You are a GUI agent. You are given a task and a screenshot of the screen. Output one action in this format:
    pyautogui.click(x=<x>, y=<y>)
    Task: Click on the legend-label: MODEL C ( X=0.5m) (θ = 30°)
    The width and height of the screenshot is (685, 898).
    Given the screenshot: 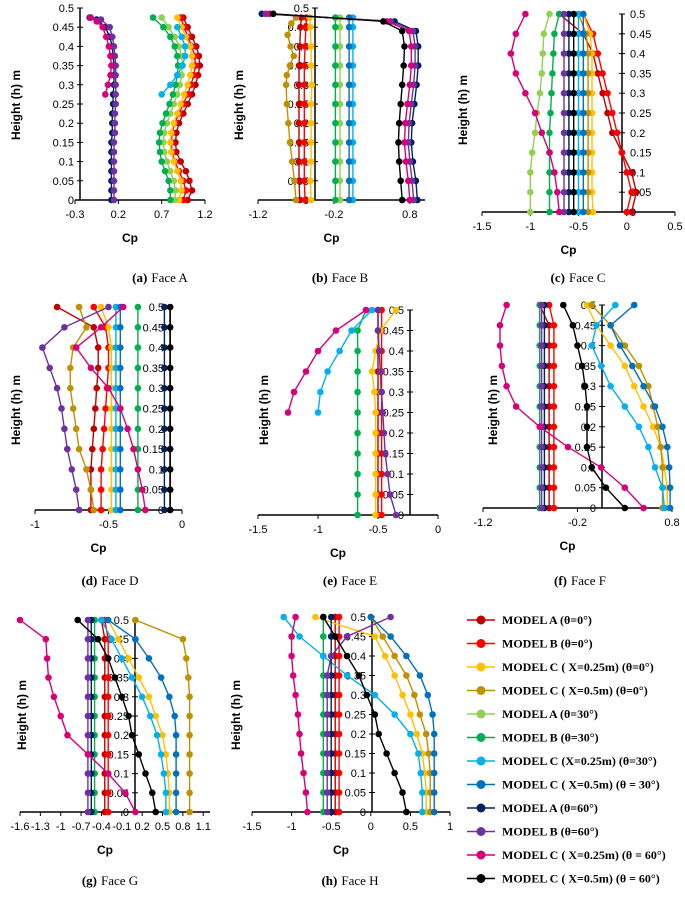 What is the action you would take?
    pyautogui.click(x=581, y=785)
    